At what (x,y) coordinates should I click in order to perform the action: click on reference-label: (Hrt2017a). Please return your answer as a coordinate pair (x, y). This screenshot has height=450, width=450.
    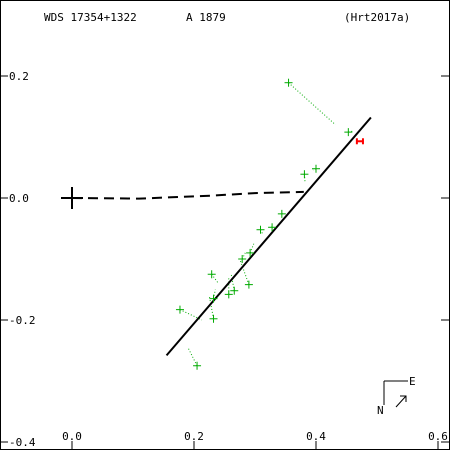
    Looking at the image, I should click on (377, 17).